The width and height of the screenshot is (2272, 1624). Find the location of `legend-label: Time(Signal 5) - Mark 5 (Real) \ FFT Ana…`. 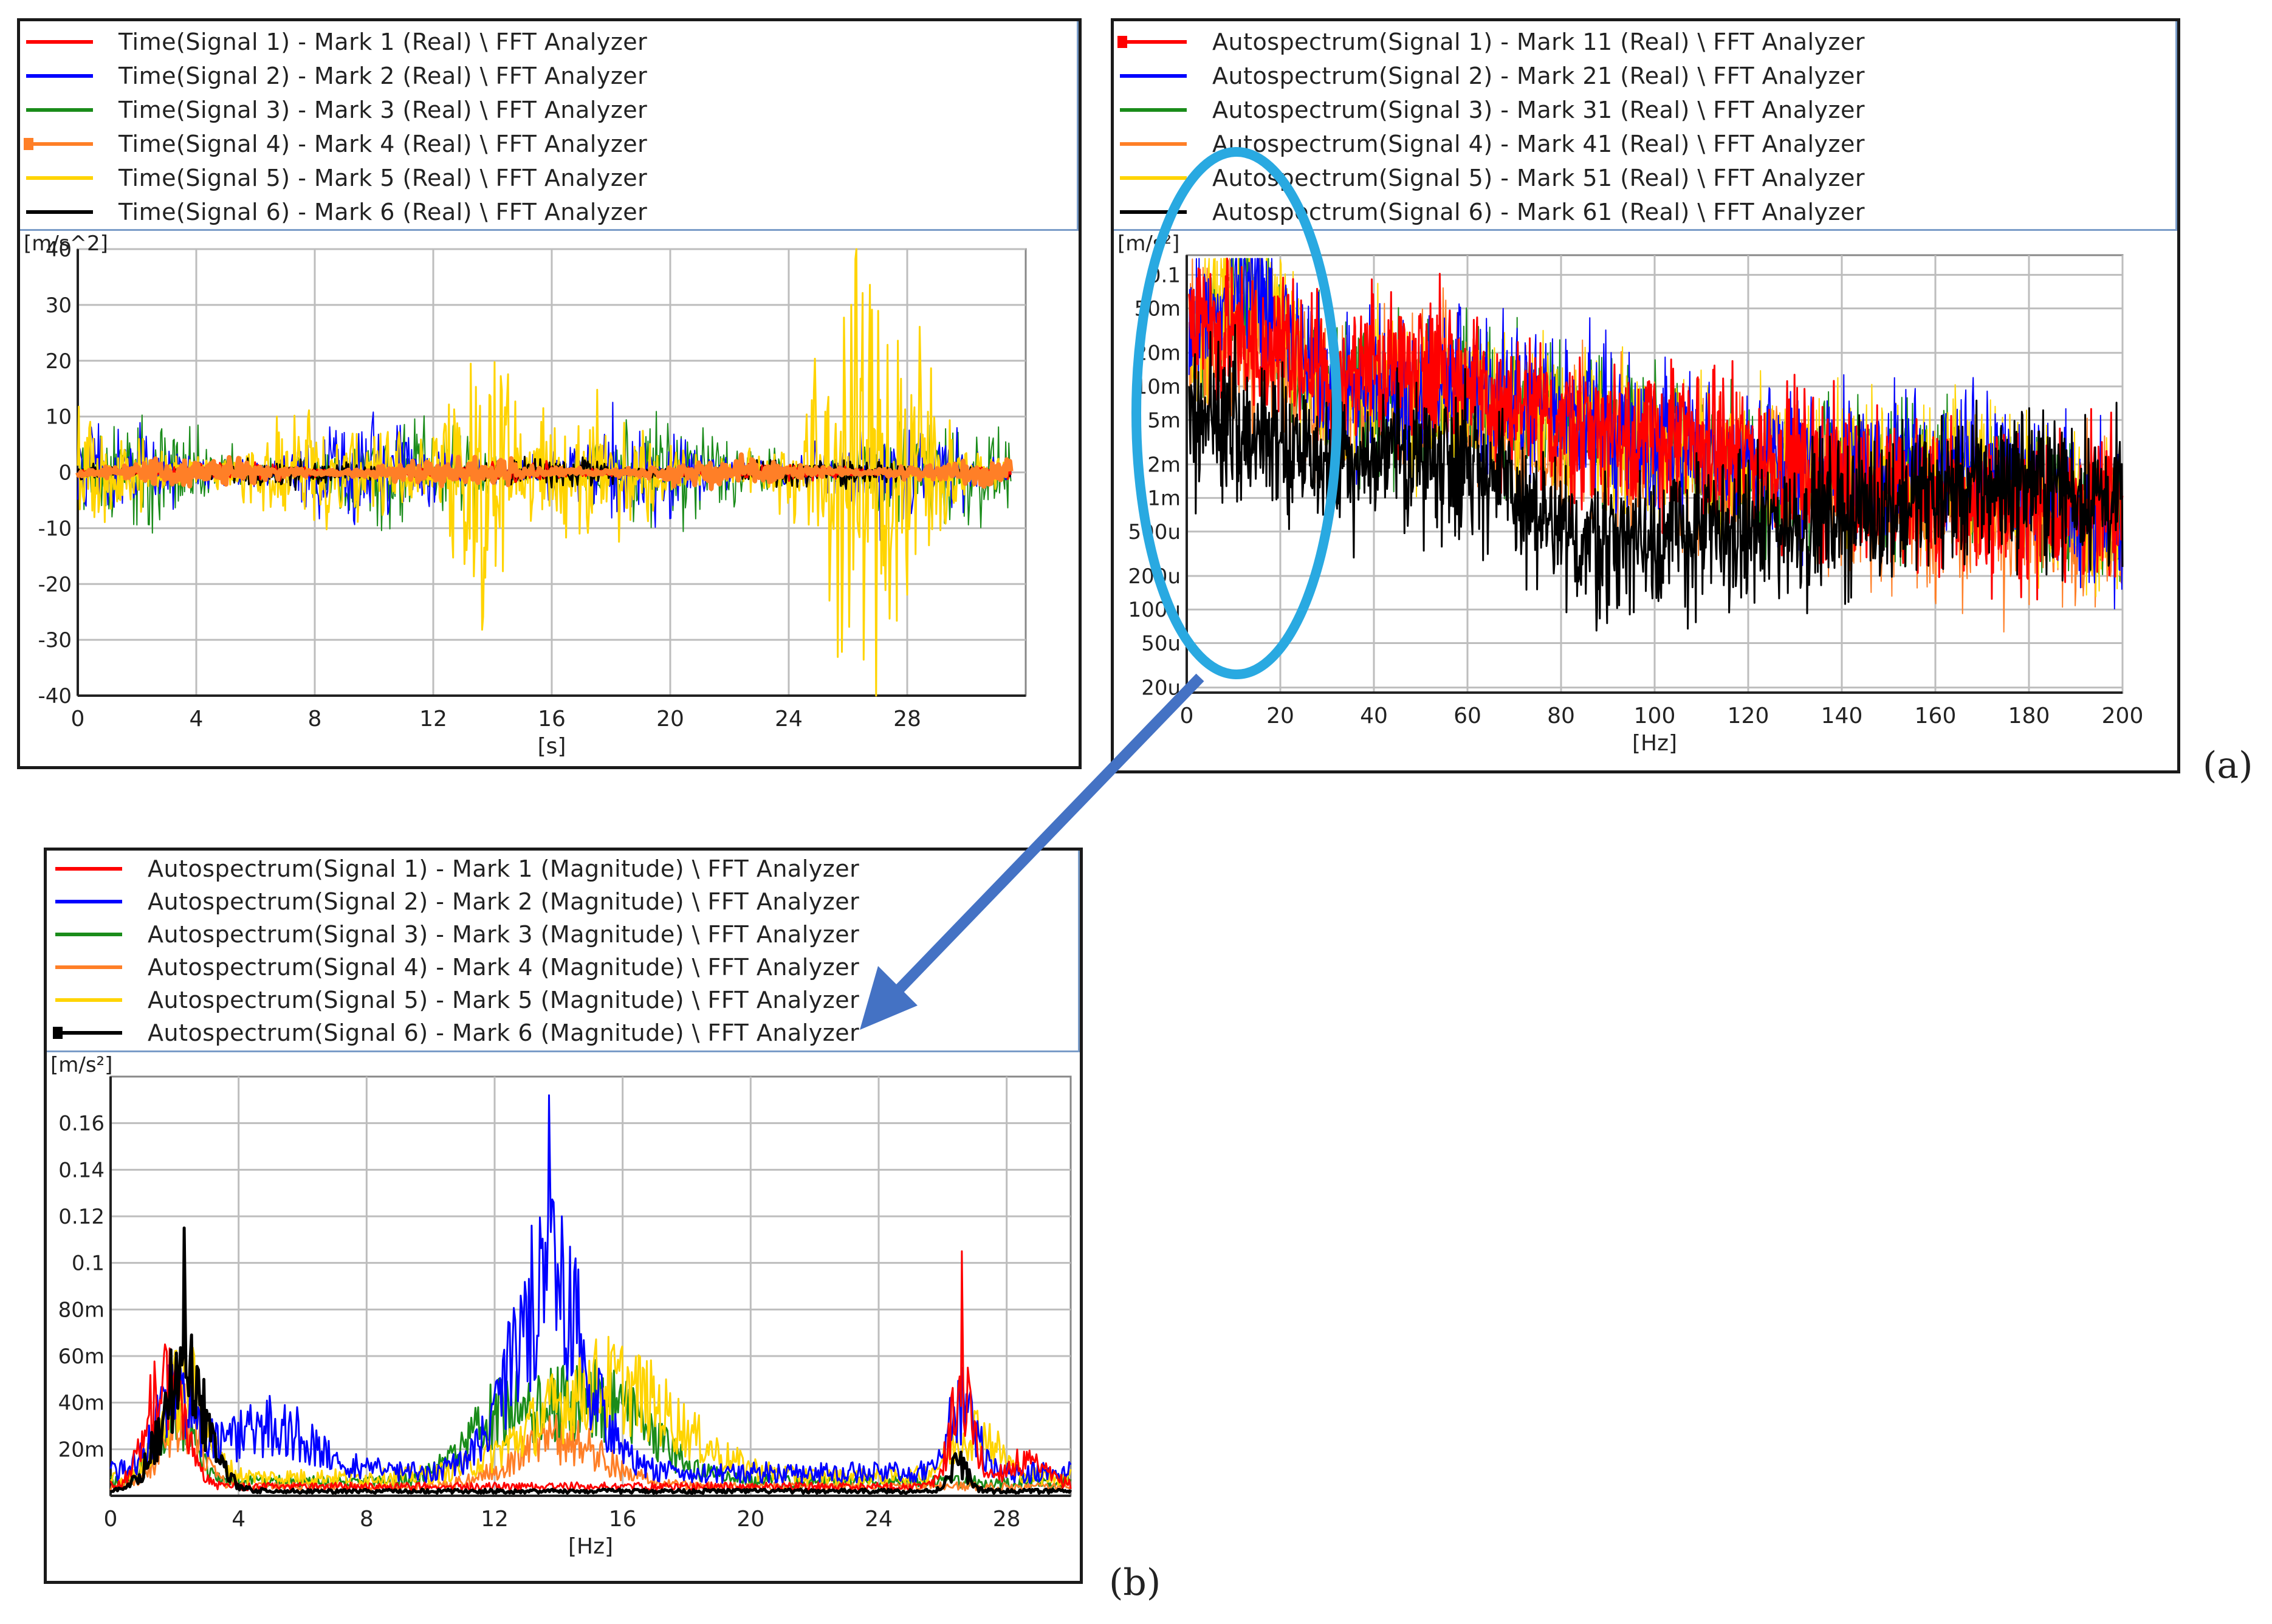

legend-label: Time(Signal 5) - Mark 5 (Real) \ FFT Ana… is located at coordinates (383, 178).